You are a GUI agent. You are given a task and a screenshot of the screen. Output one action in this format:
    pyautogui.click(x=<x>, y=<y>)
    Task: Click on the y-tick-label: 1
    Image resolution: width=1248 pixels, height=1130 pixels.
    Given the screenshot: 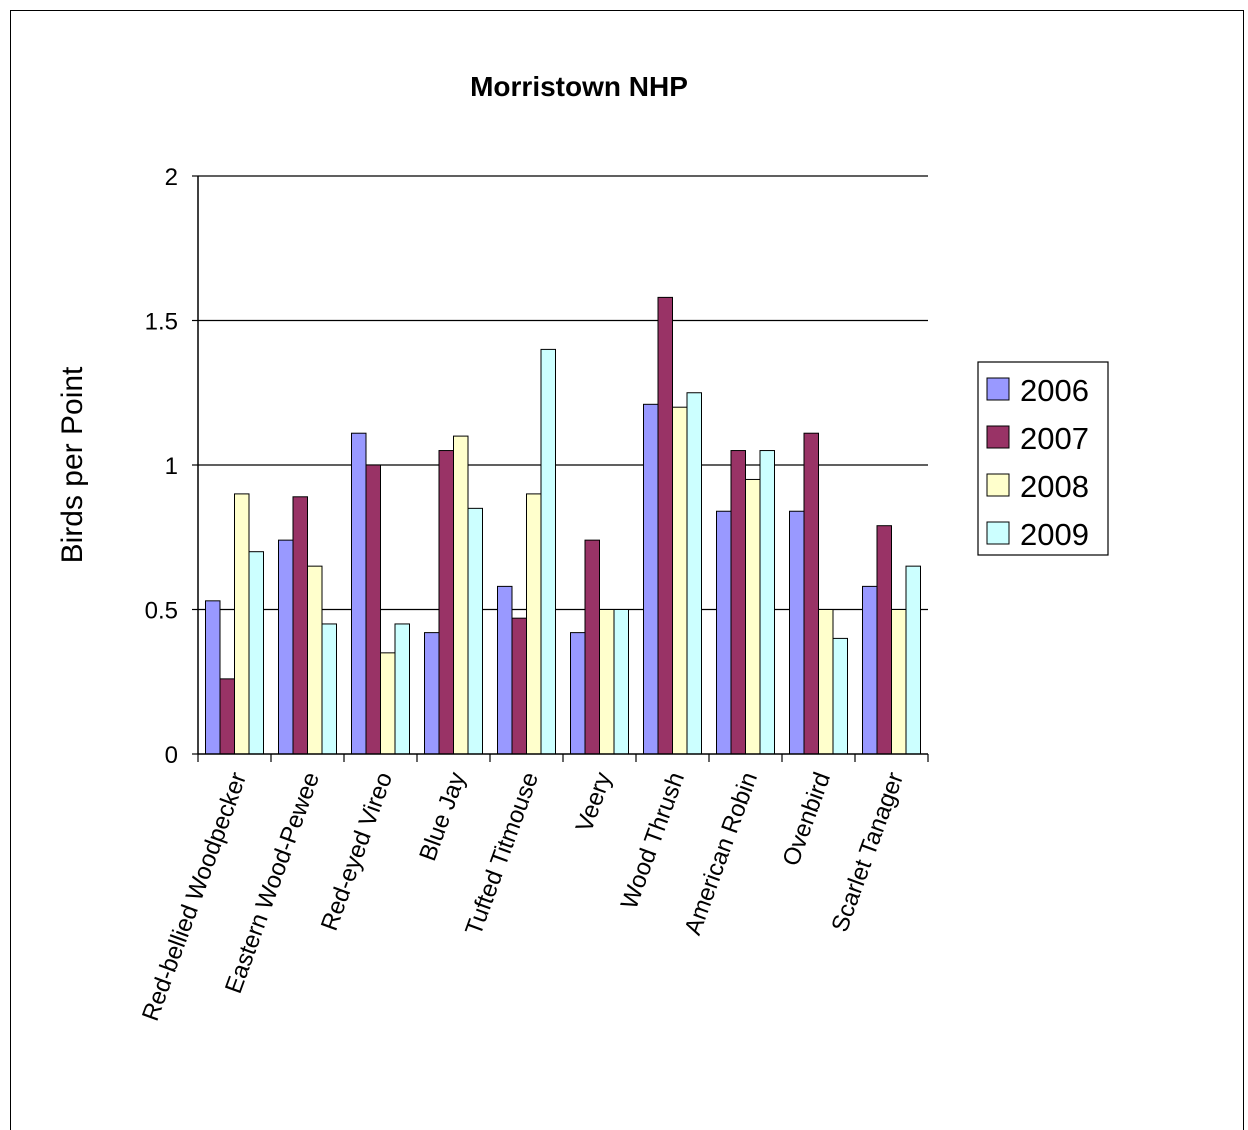 What is the action you would take?
    pyautogui.click(x=171, y=466)
    